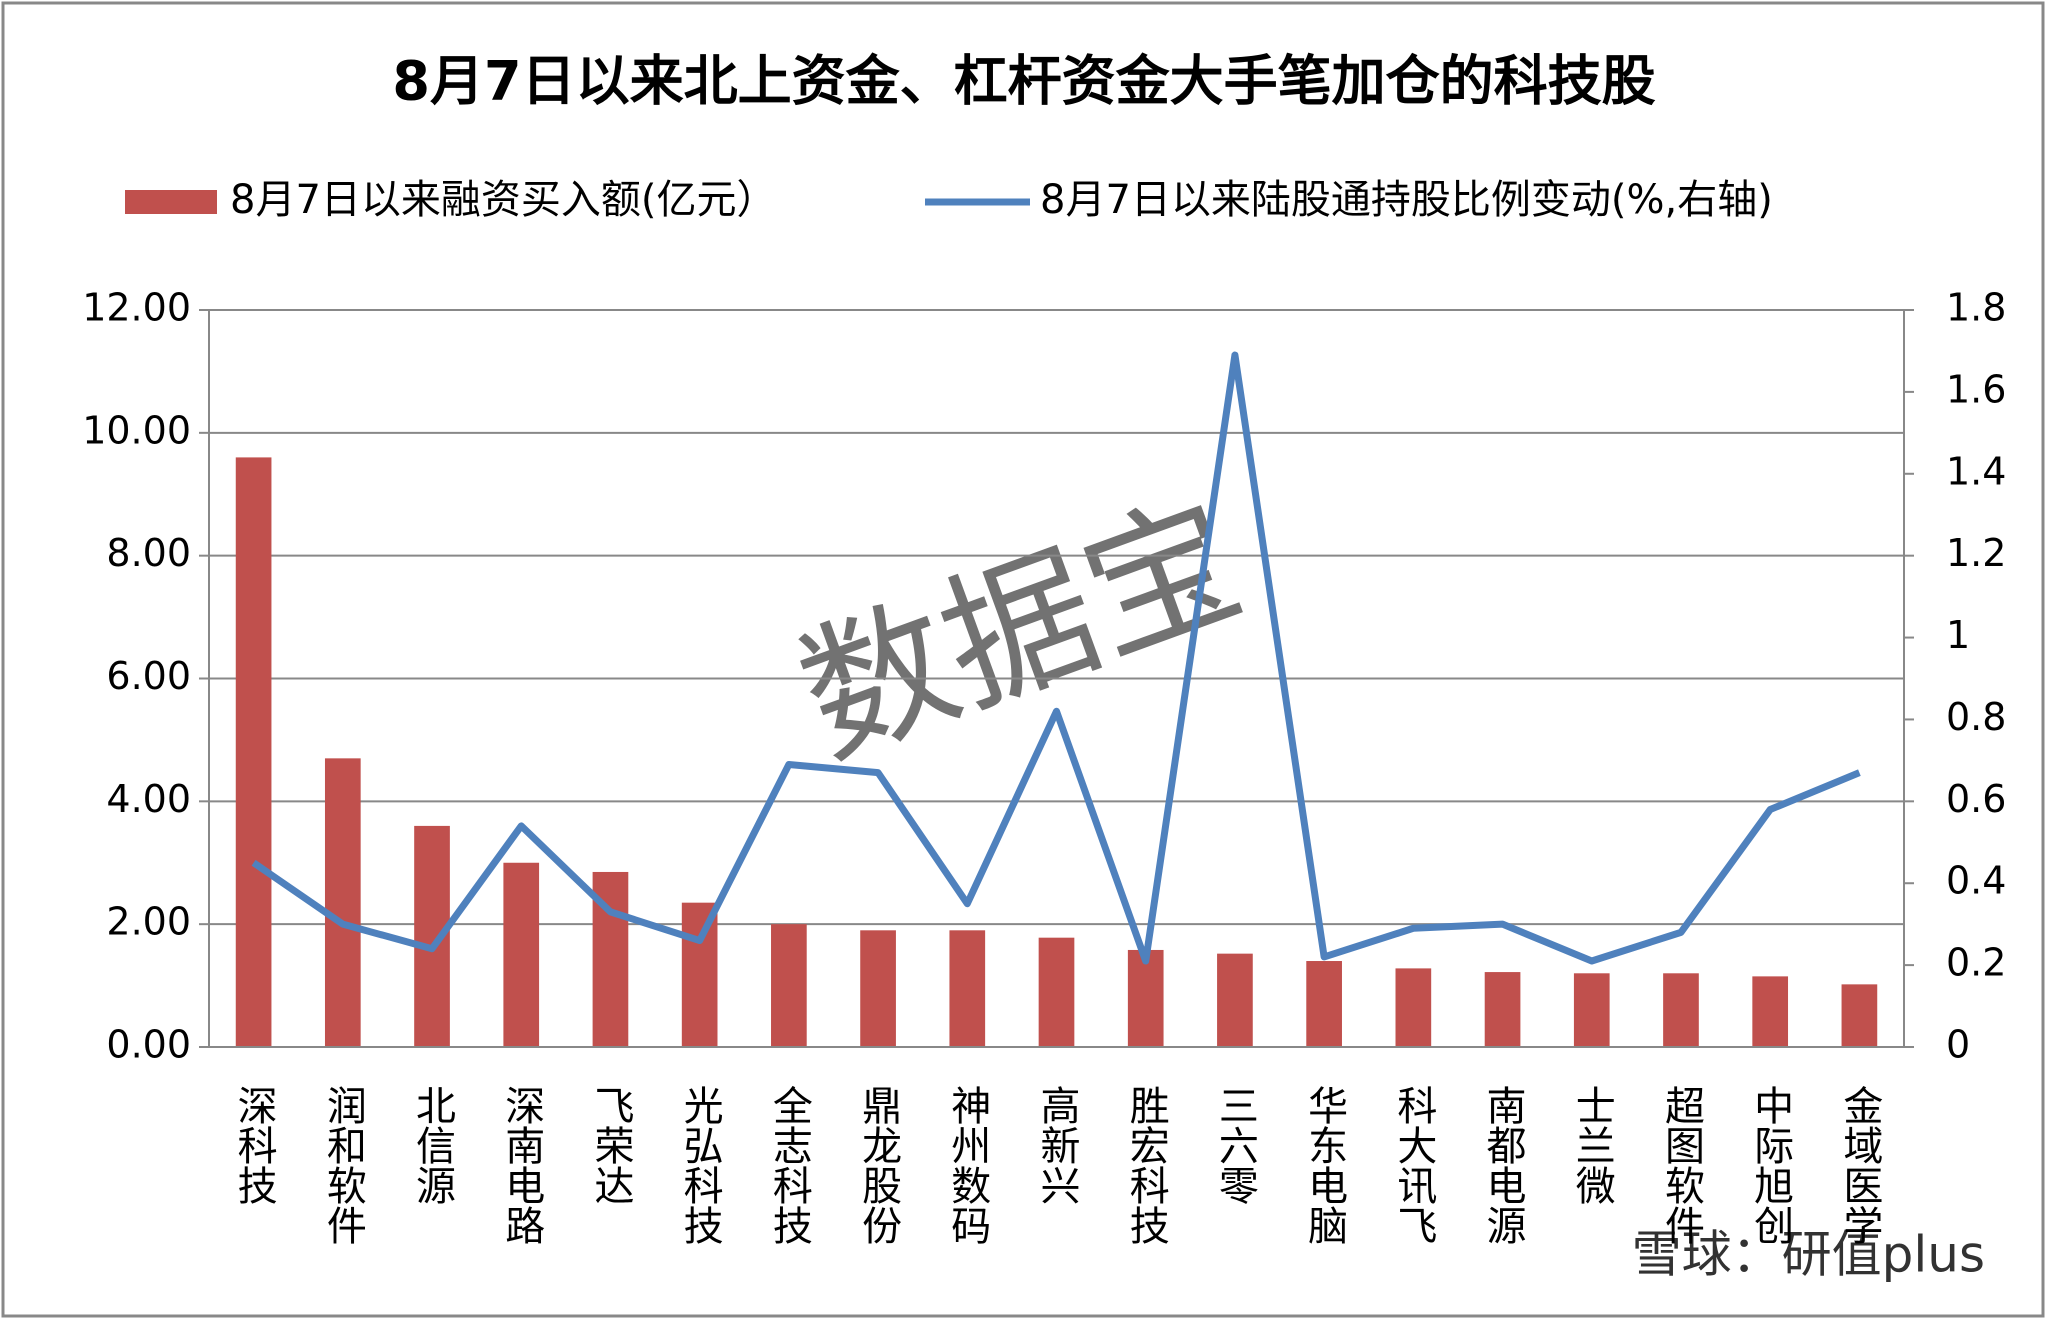 This screenshot has height=1321, width=2048. I want to click on y2-tick-label: 1.6, so click(1976, 389).